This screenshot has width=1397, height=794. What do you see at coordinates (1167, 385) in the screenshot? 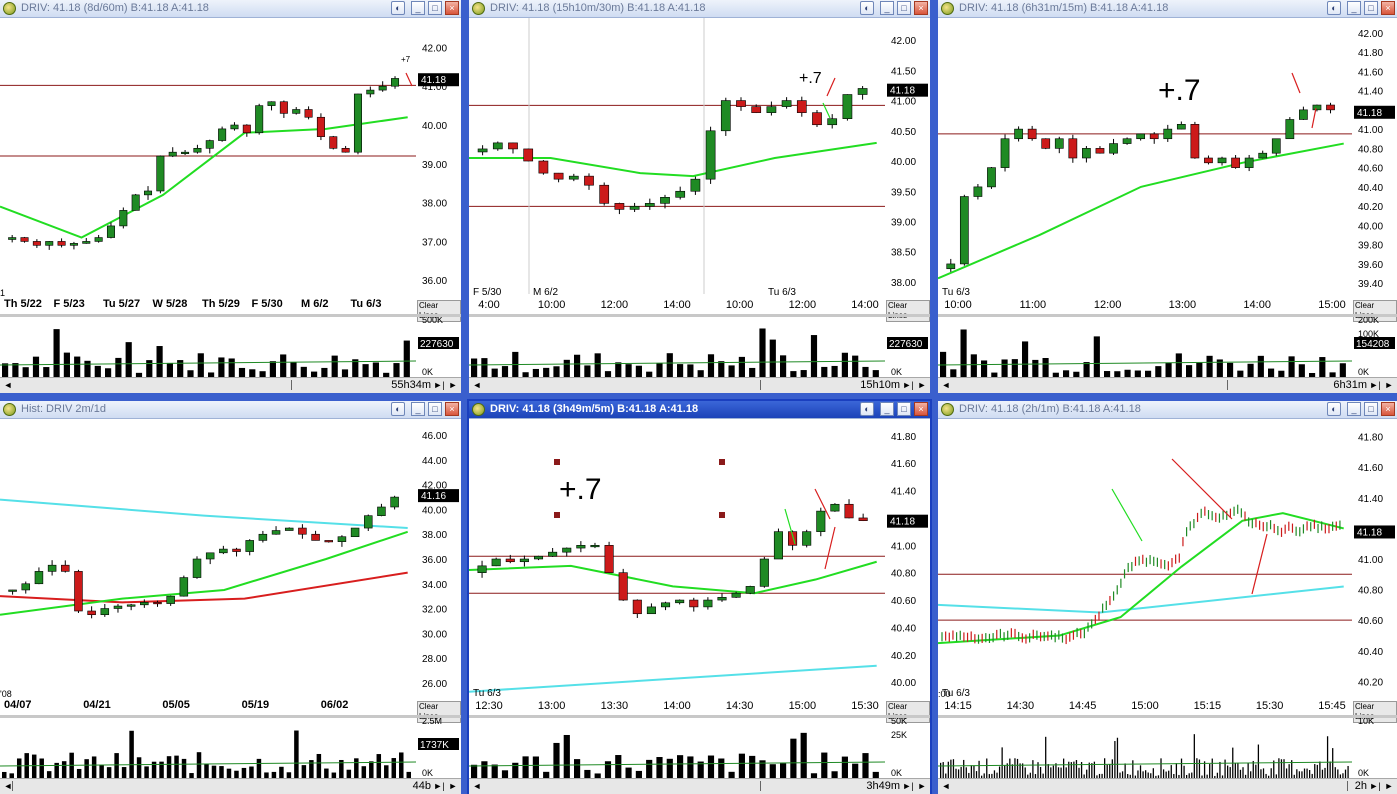
I see `time-scrollbar: ◄ ► ►| 6h31m` at bounding box center [1167, 385].